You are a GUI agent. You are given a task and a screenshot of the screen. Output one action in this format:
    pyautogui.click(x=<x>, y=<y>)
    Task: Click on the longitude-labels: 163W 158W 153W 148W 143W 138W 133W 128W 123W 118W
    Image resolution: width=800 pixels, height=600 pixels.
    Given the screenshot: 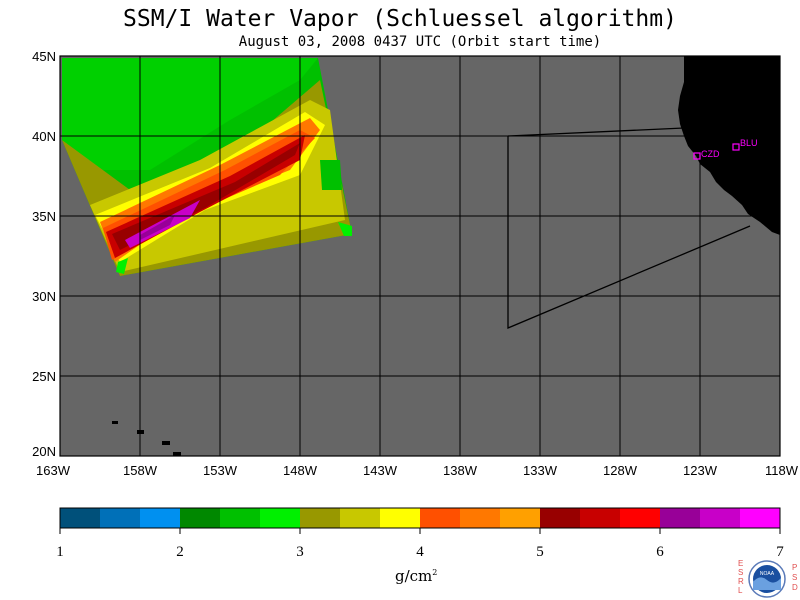 What is the action you would take?
    pyautogui.click(x=417, y=470)
    